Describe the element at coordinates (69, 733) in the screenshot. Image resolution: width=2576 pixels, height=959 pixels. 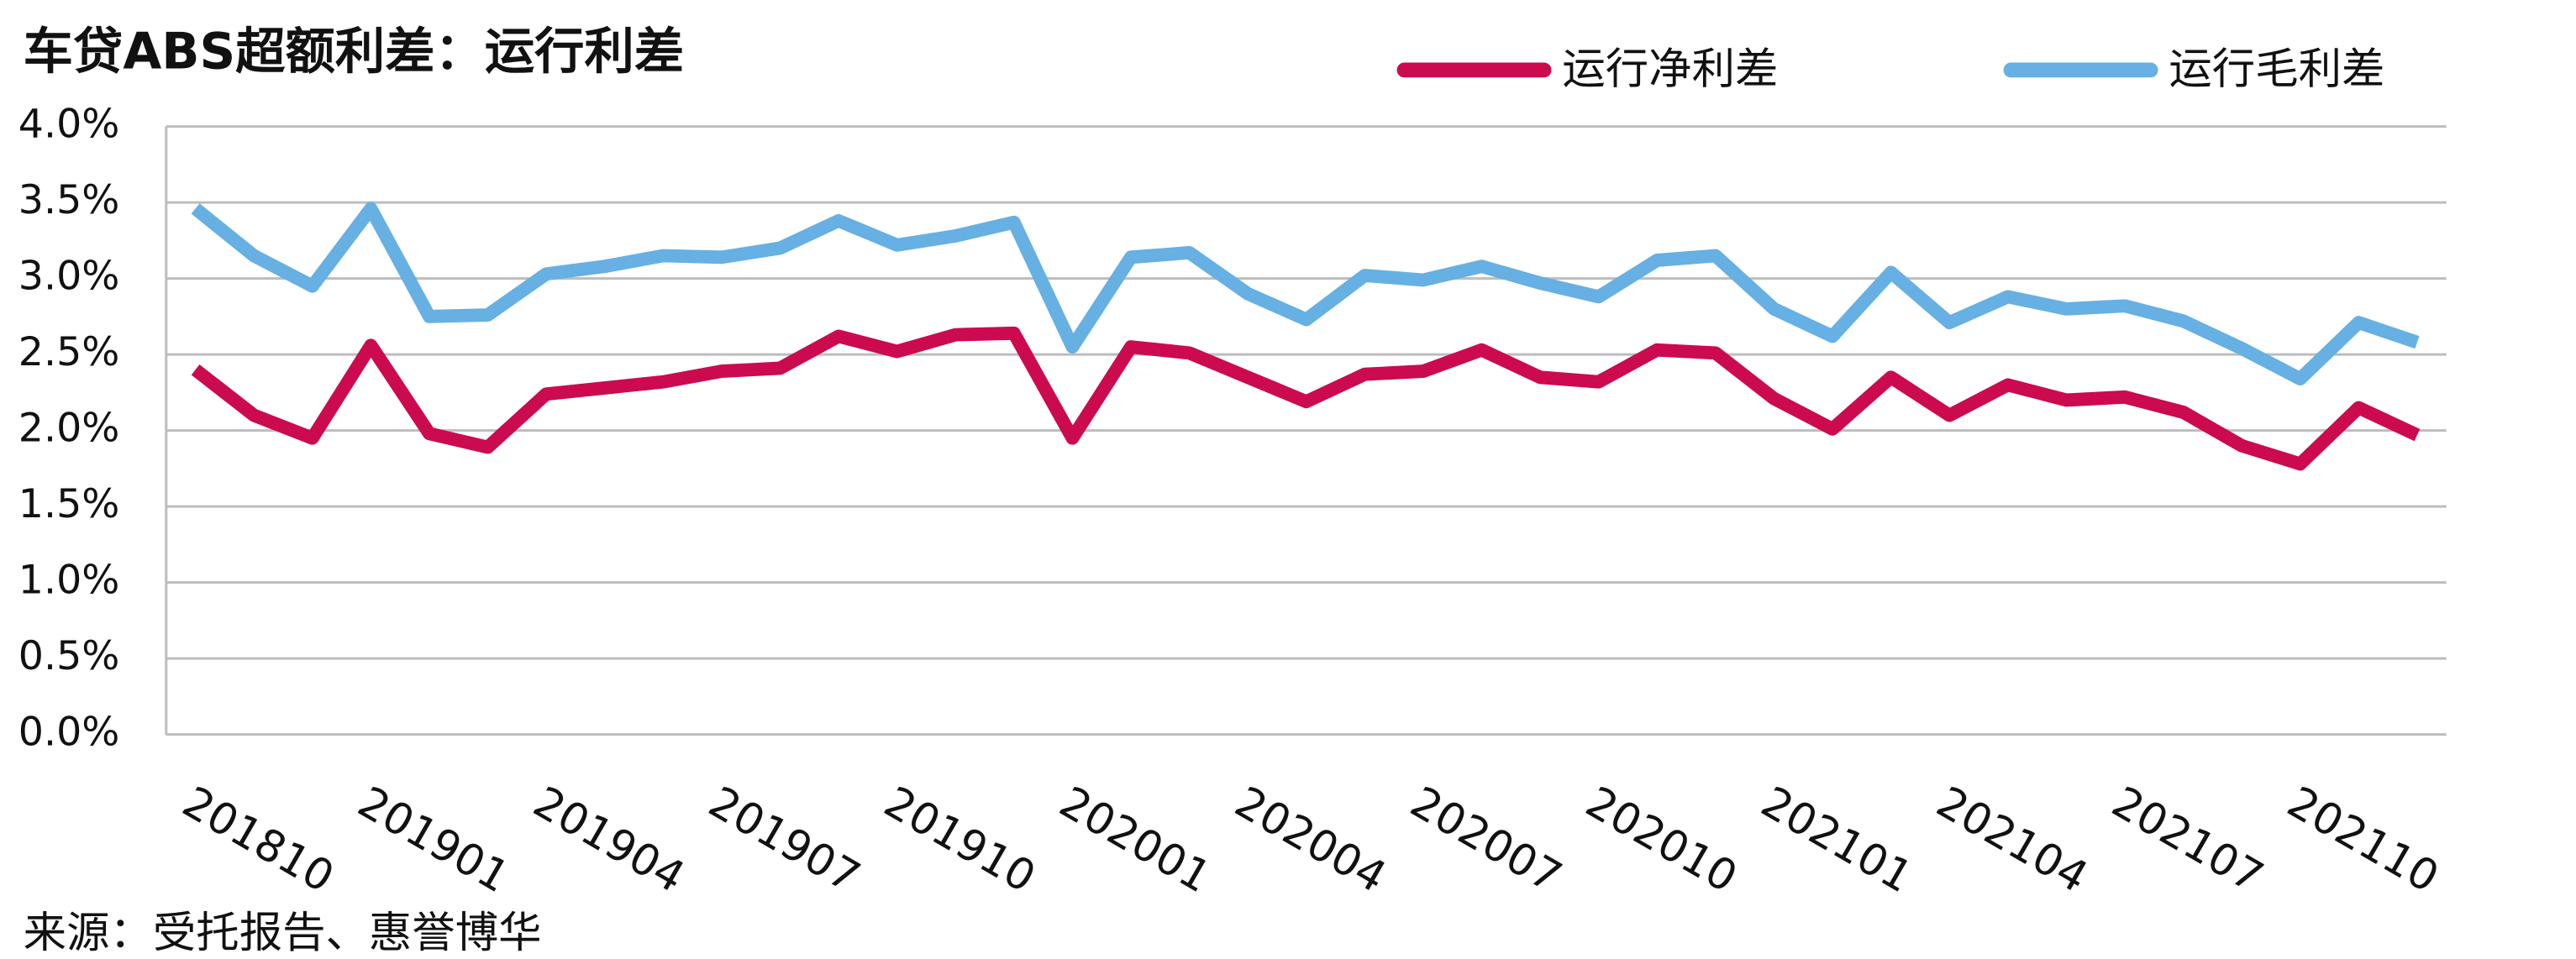
I see `y-tick-label: 0.0%` at that location.